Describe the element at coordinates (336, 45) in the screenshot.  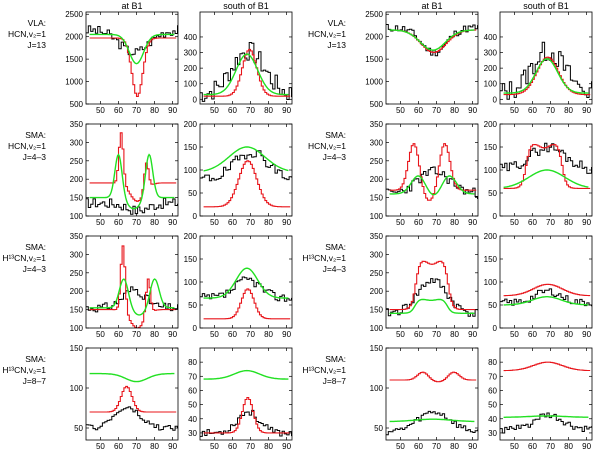
I see `row-label: J=13` at that location.